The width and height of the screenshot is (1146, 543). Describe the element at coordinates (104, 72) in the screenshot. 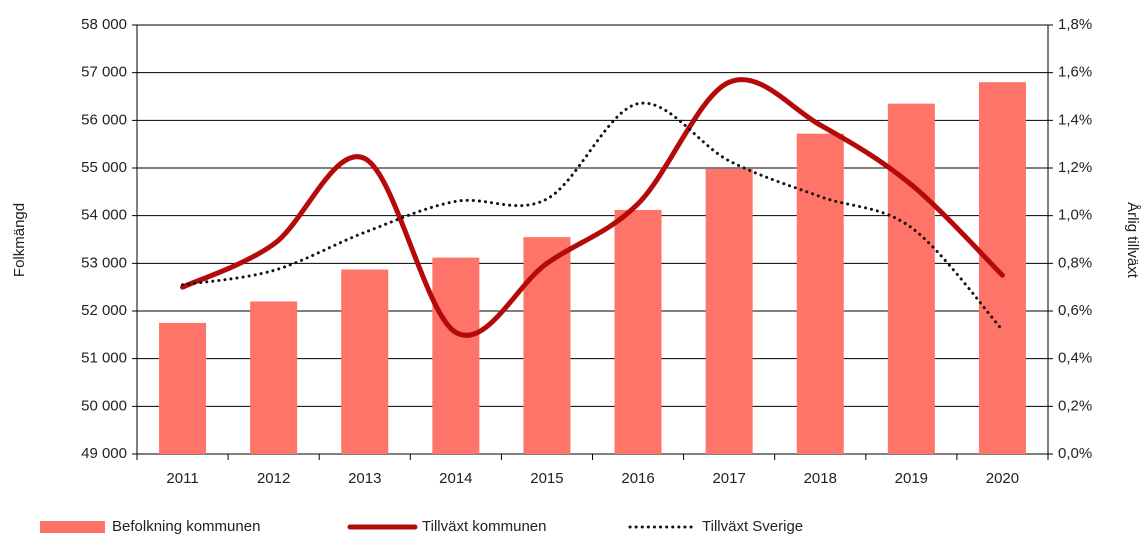

I see `y-tick-label: 57 000` at that location.